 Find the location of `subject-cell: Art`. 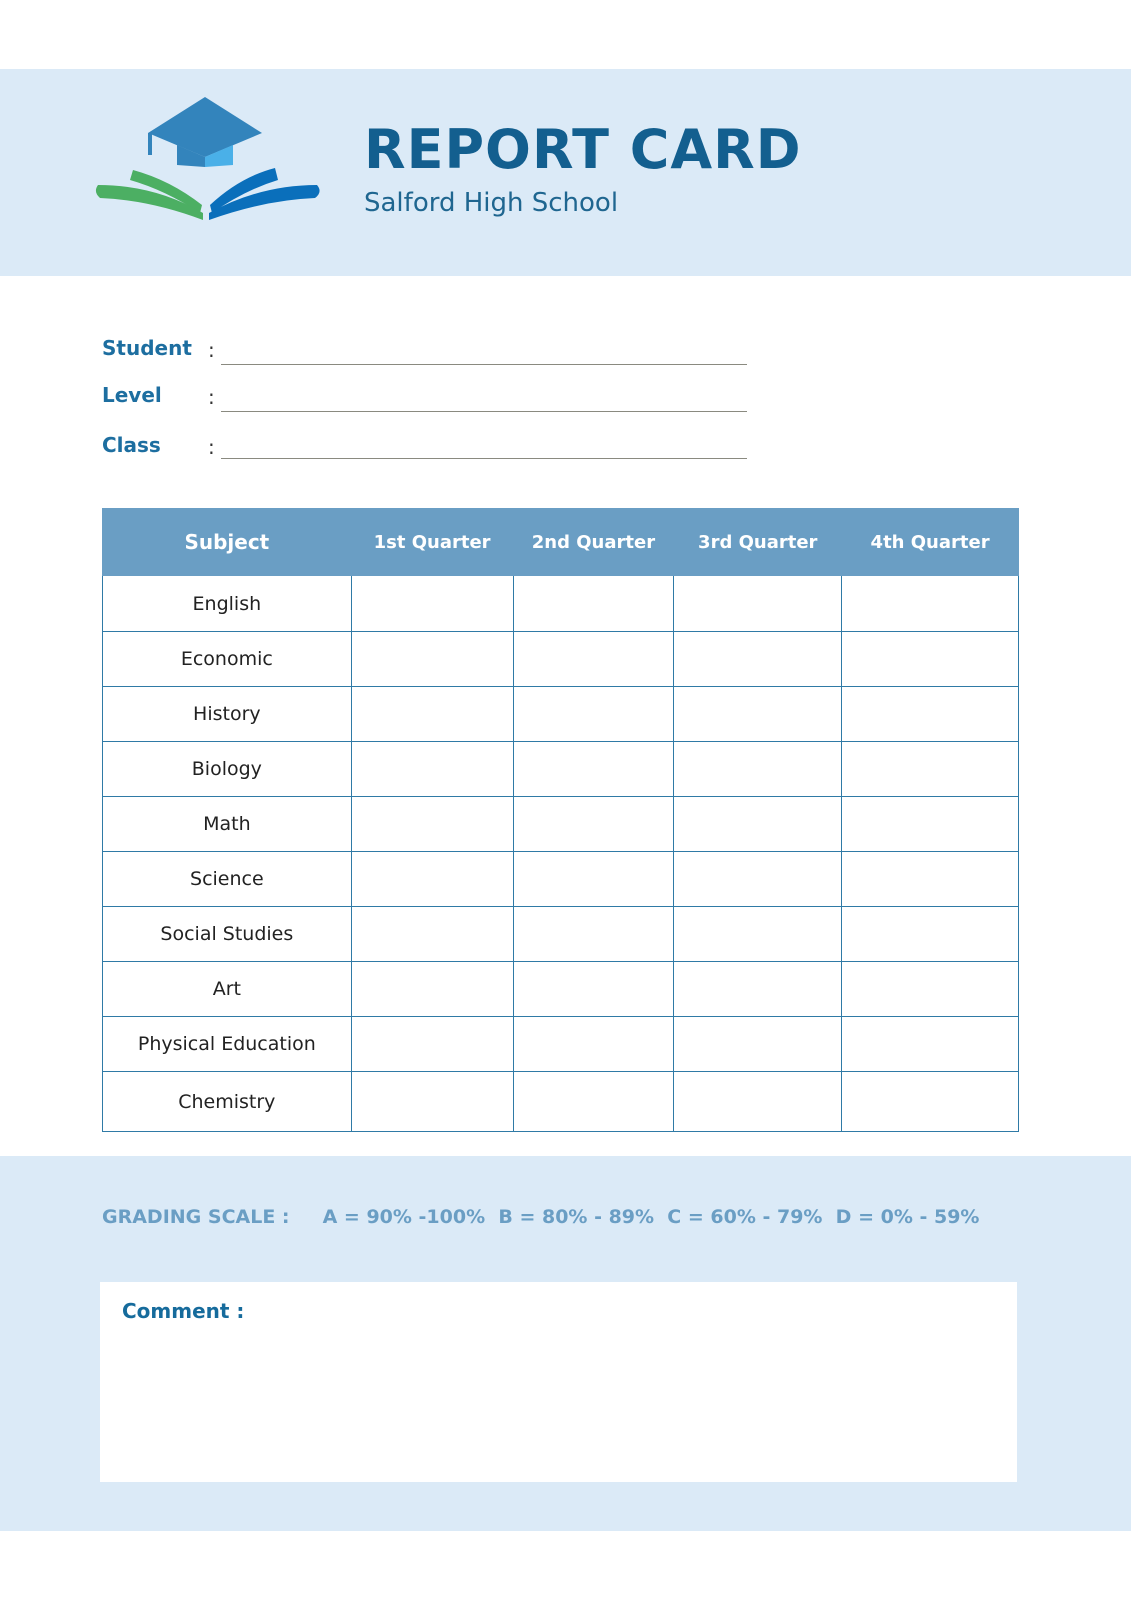

subject-cell: Art is located at coordinates (227, 989).